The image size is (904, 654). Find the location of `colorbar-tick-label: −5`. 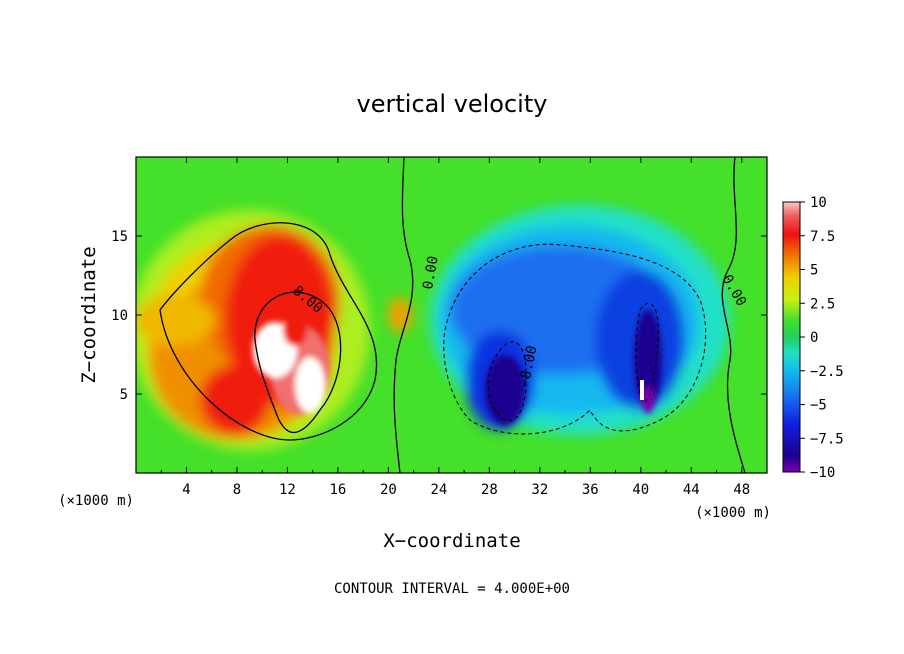

colorbar-tick-label: −5 is located at coordinates (818, 406).